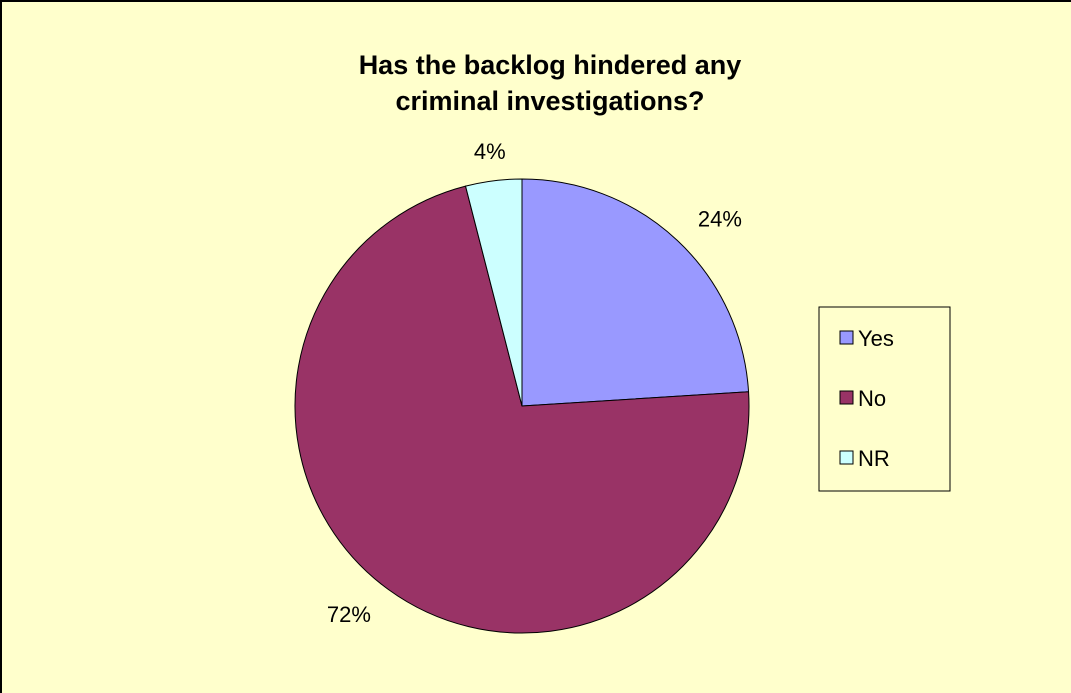 This screenshot has width=1071, height=693. I want to click on pie-slice-yes, so click(635, 292).